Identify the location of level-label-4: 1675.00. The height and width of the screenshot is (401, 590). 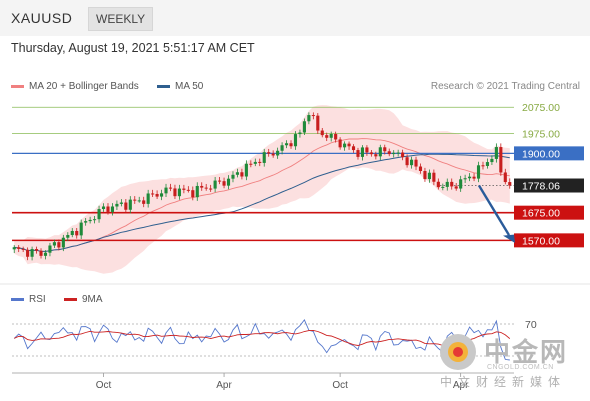
(541, 214).